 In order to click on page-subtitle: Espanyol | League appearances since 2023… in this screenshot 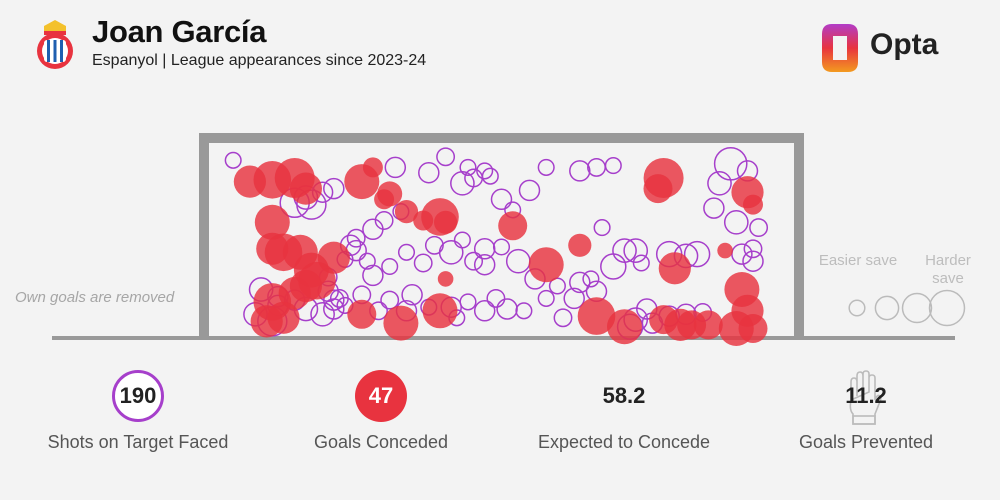, I will do `click(259, 60)`.